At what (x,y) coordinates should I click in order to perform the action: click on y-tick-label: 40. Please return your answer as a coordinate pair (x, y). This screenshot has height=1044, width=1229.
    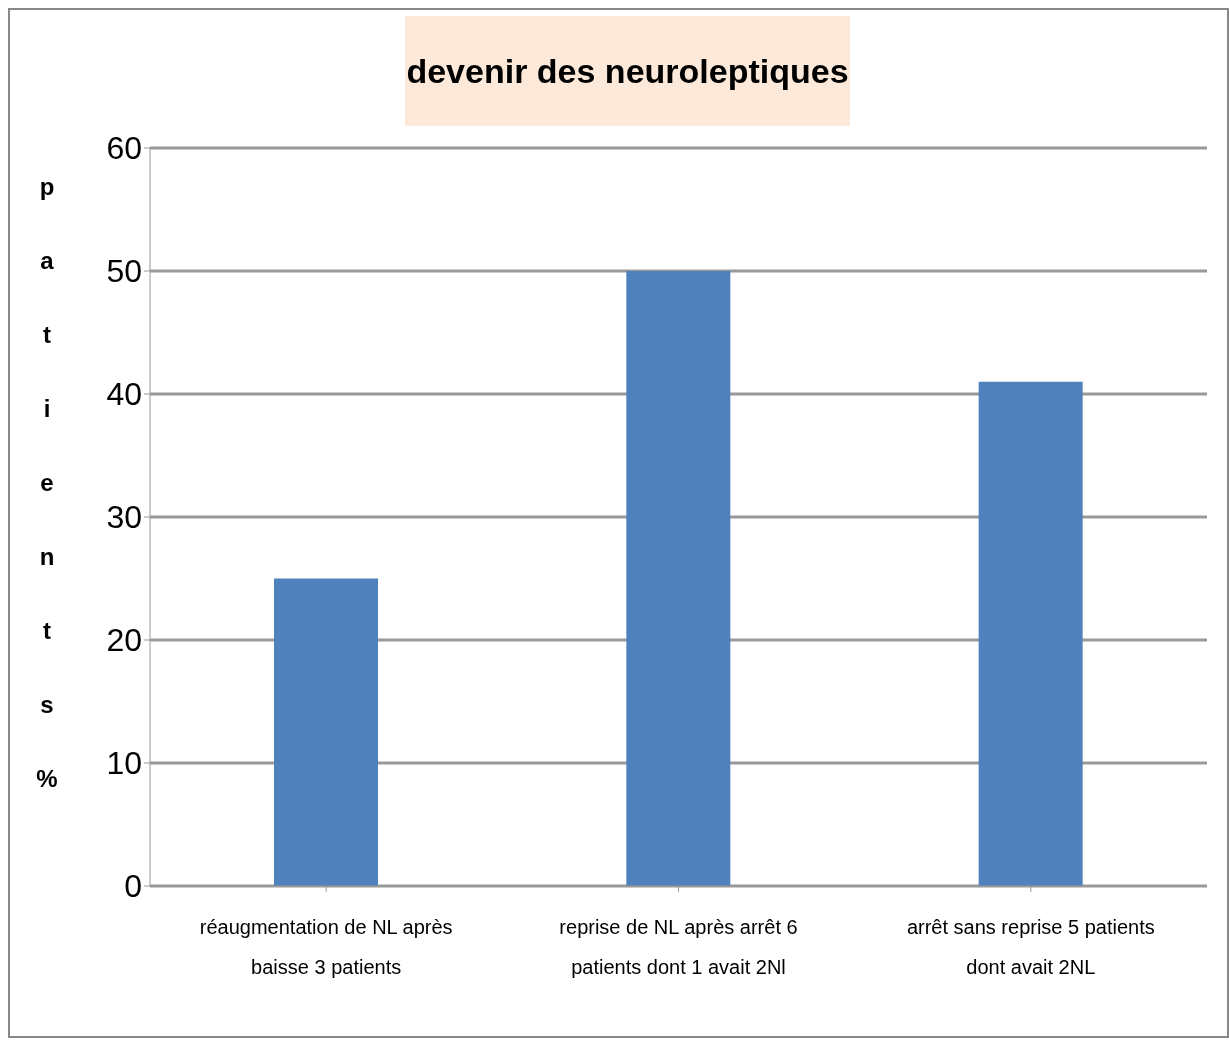
    Looking at the image, I should click on (124, 394).